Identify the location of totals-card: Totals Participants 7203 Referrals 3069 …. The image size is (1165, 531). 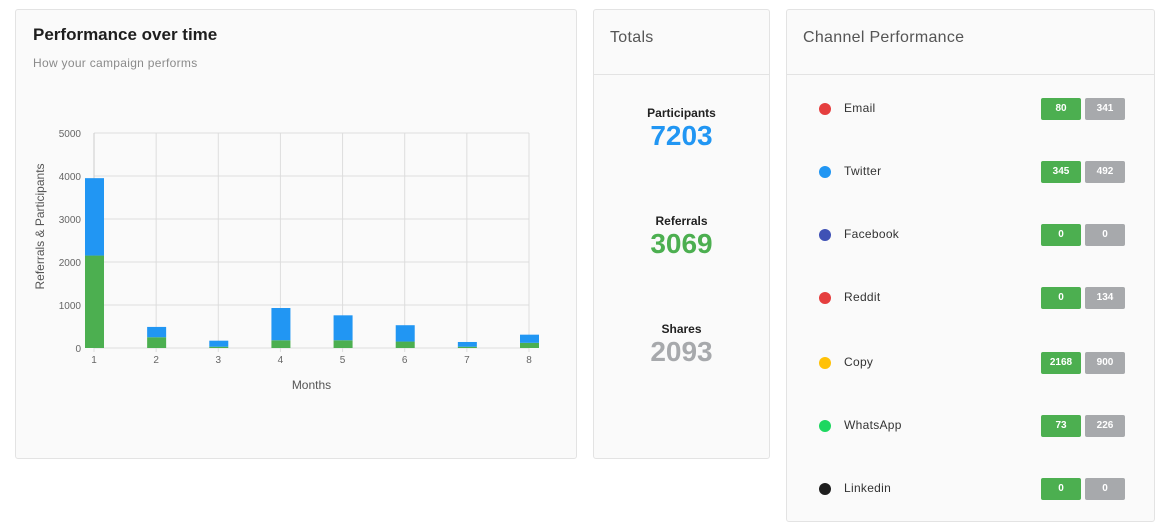
(681, 234).